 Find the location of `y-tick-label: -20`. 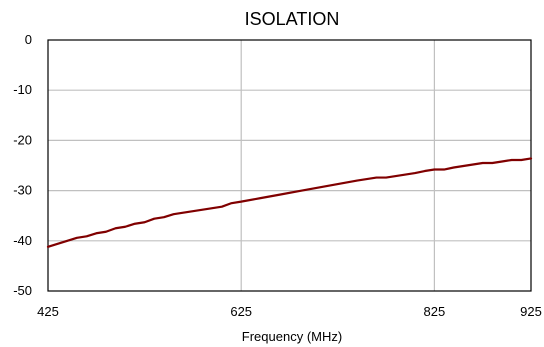

y-tick-label: -20 is located at coordinates (22, 139).